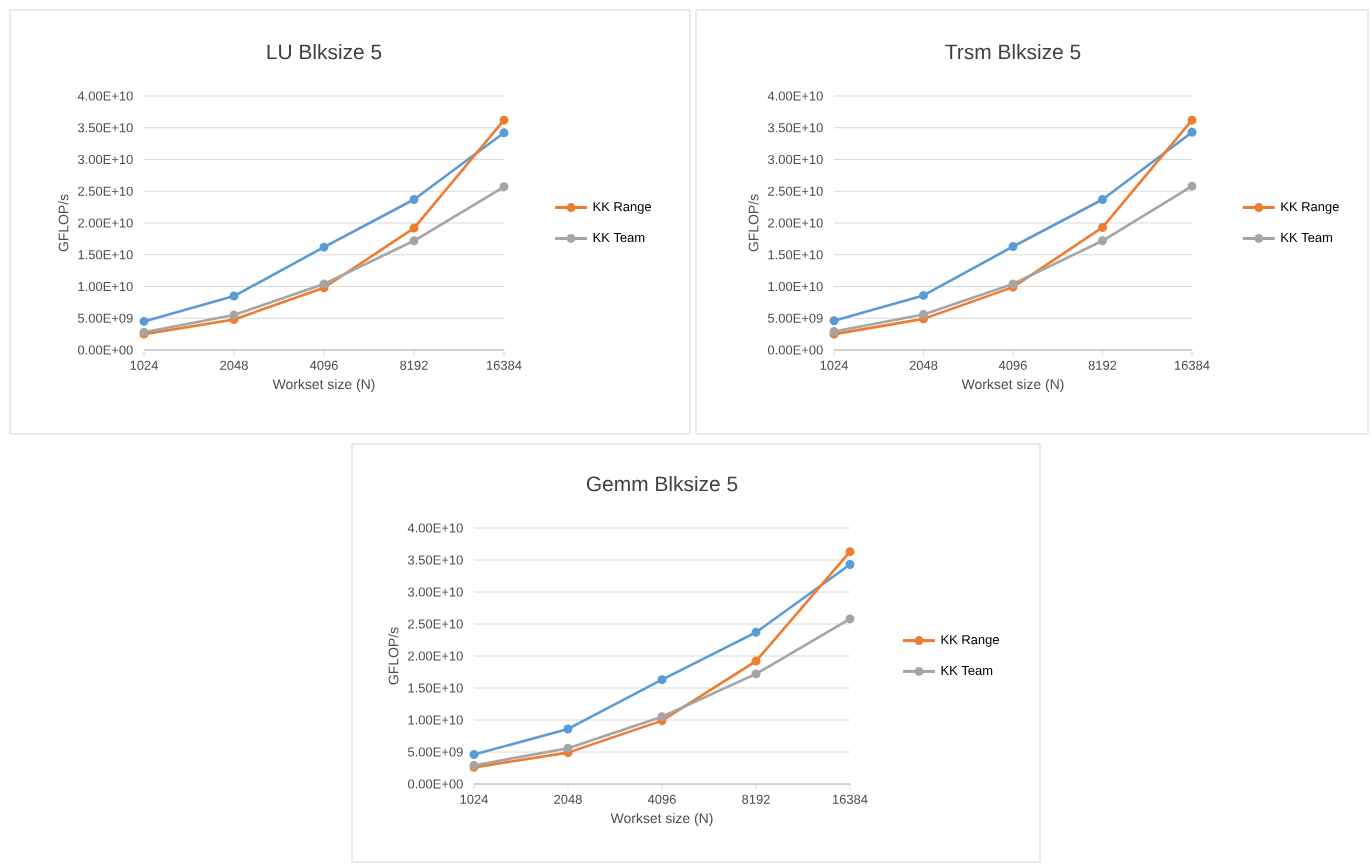  What do you see at coordinates (662, 483) in the screenshot?
I see `chart-title: Gemm Blksize 5` at bounding box center [662, 483].